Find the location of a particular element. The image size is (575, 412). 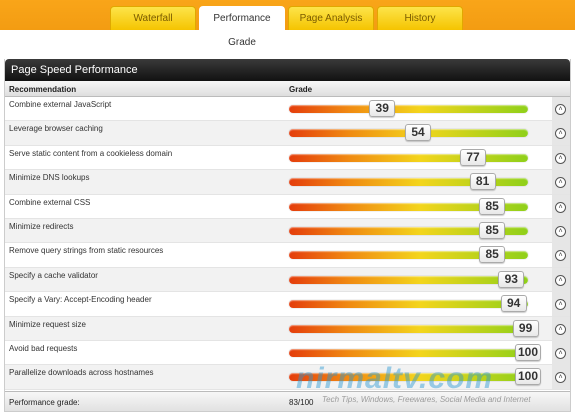

grade-score-badge: 99 is located at coordinates (525, 328).